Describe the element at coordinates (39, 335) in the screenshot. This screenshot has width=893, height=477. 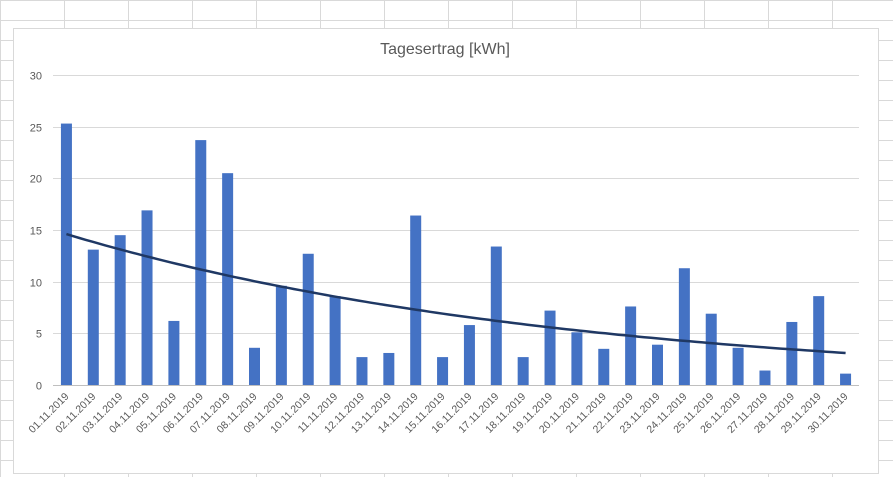
I see `y-tick-label: 5` at that location.